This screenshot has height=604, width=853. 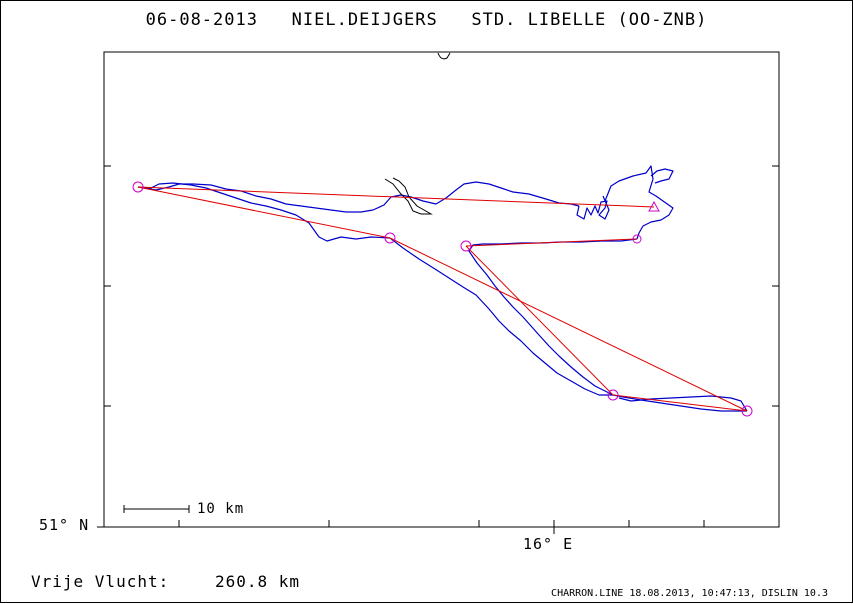 What do you see at coordinates (221, 509) in the screenshot?
I see `scale-bar-label: 10 km` at bounding box center [221, 509].